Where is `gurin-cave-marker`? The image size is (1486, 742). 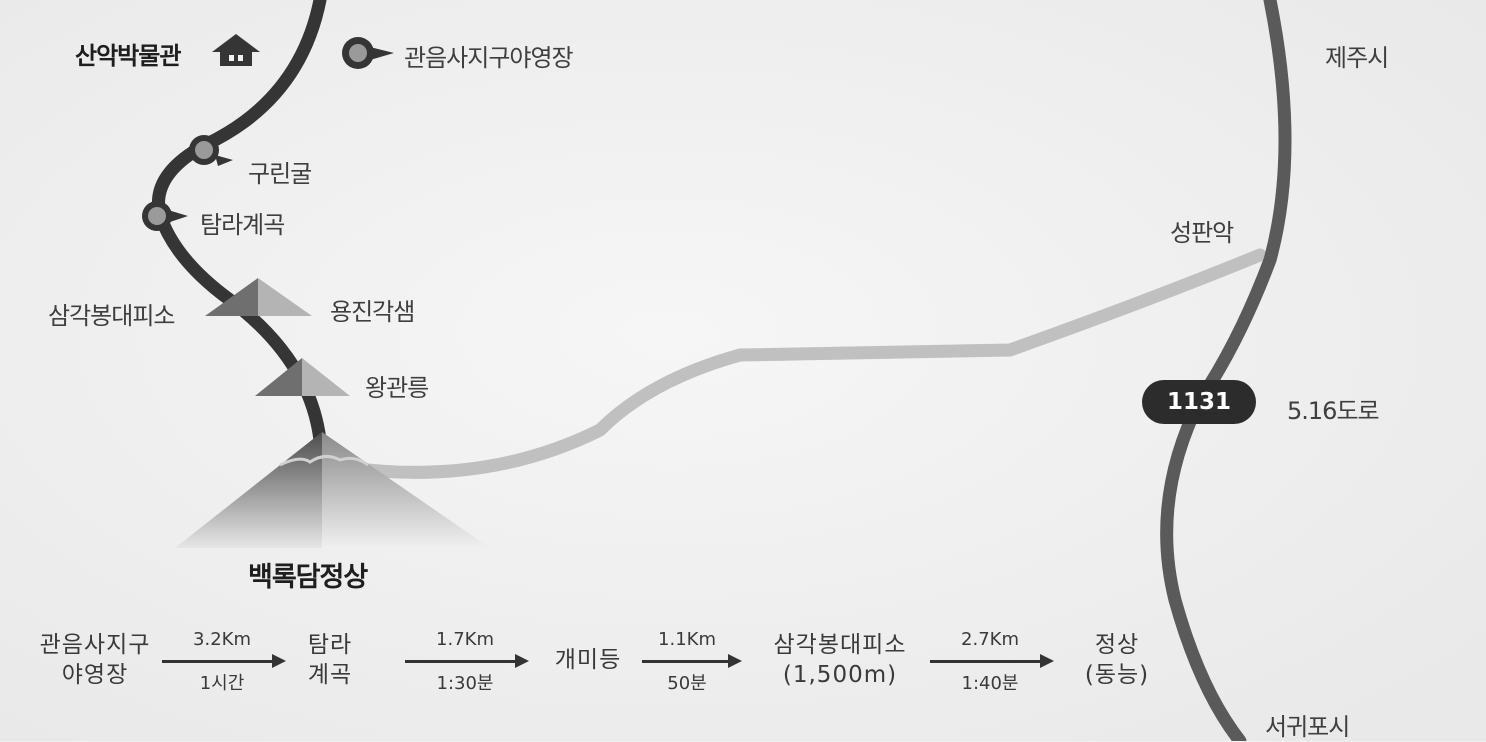 gurin-cave-marker is located at coordinates (211, 150).